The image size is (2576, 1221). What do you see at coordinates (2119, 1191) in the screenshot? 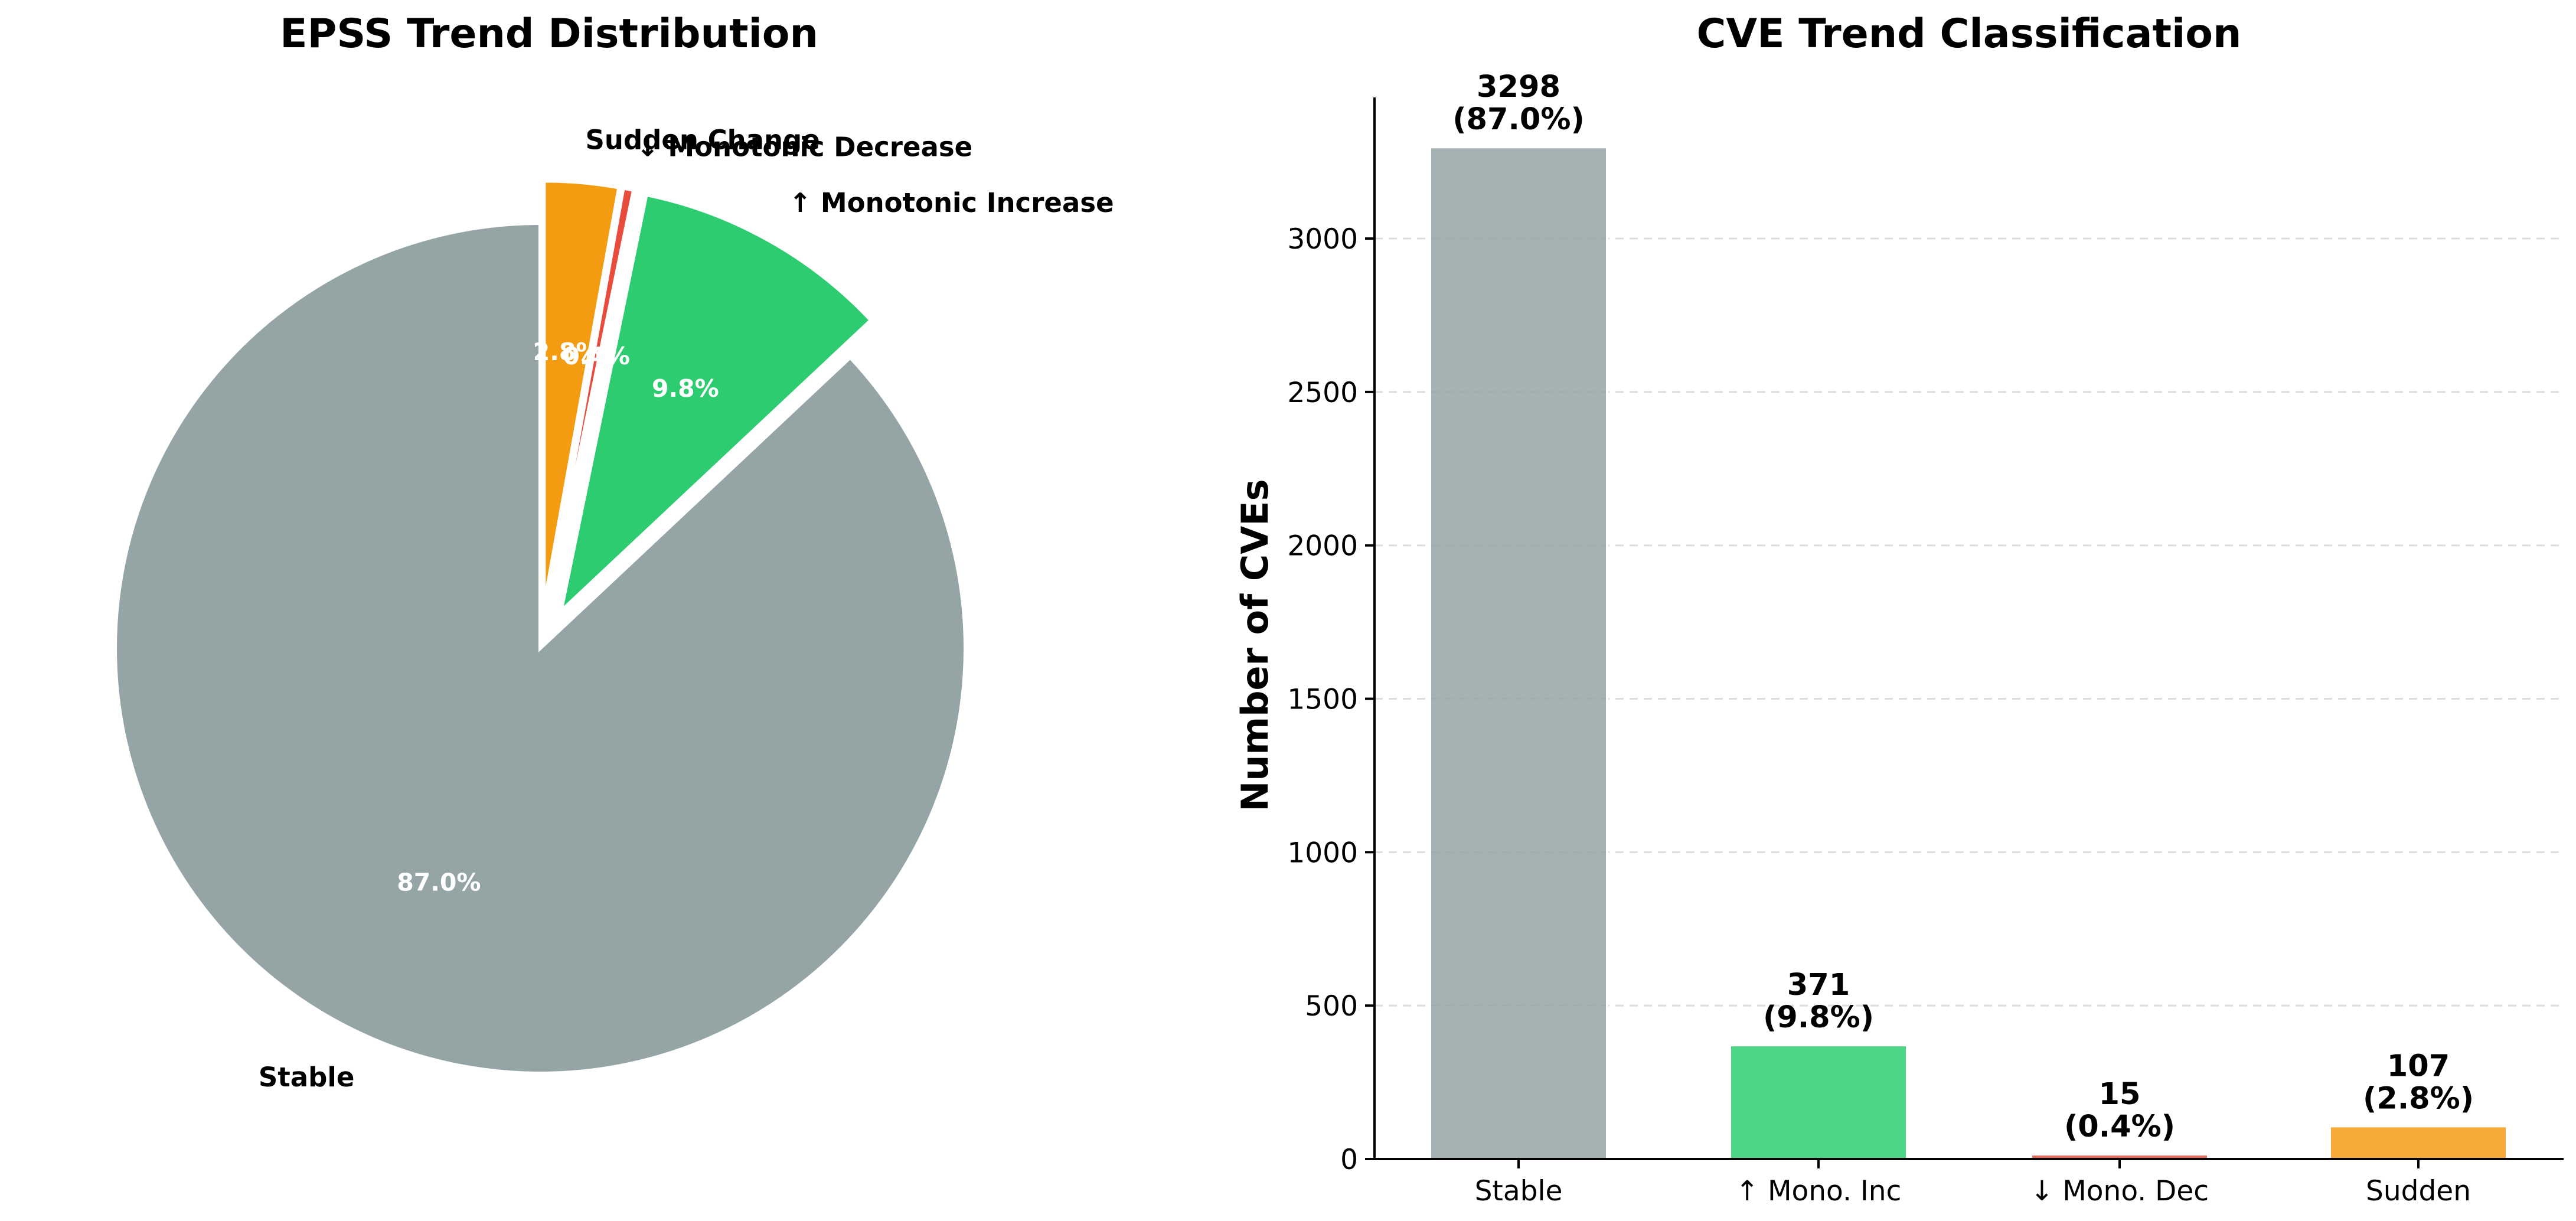
I see `x-tick-label: ↓ Mono. Dec` at bounding box center [2119, 1191].